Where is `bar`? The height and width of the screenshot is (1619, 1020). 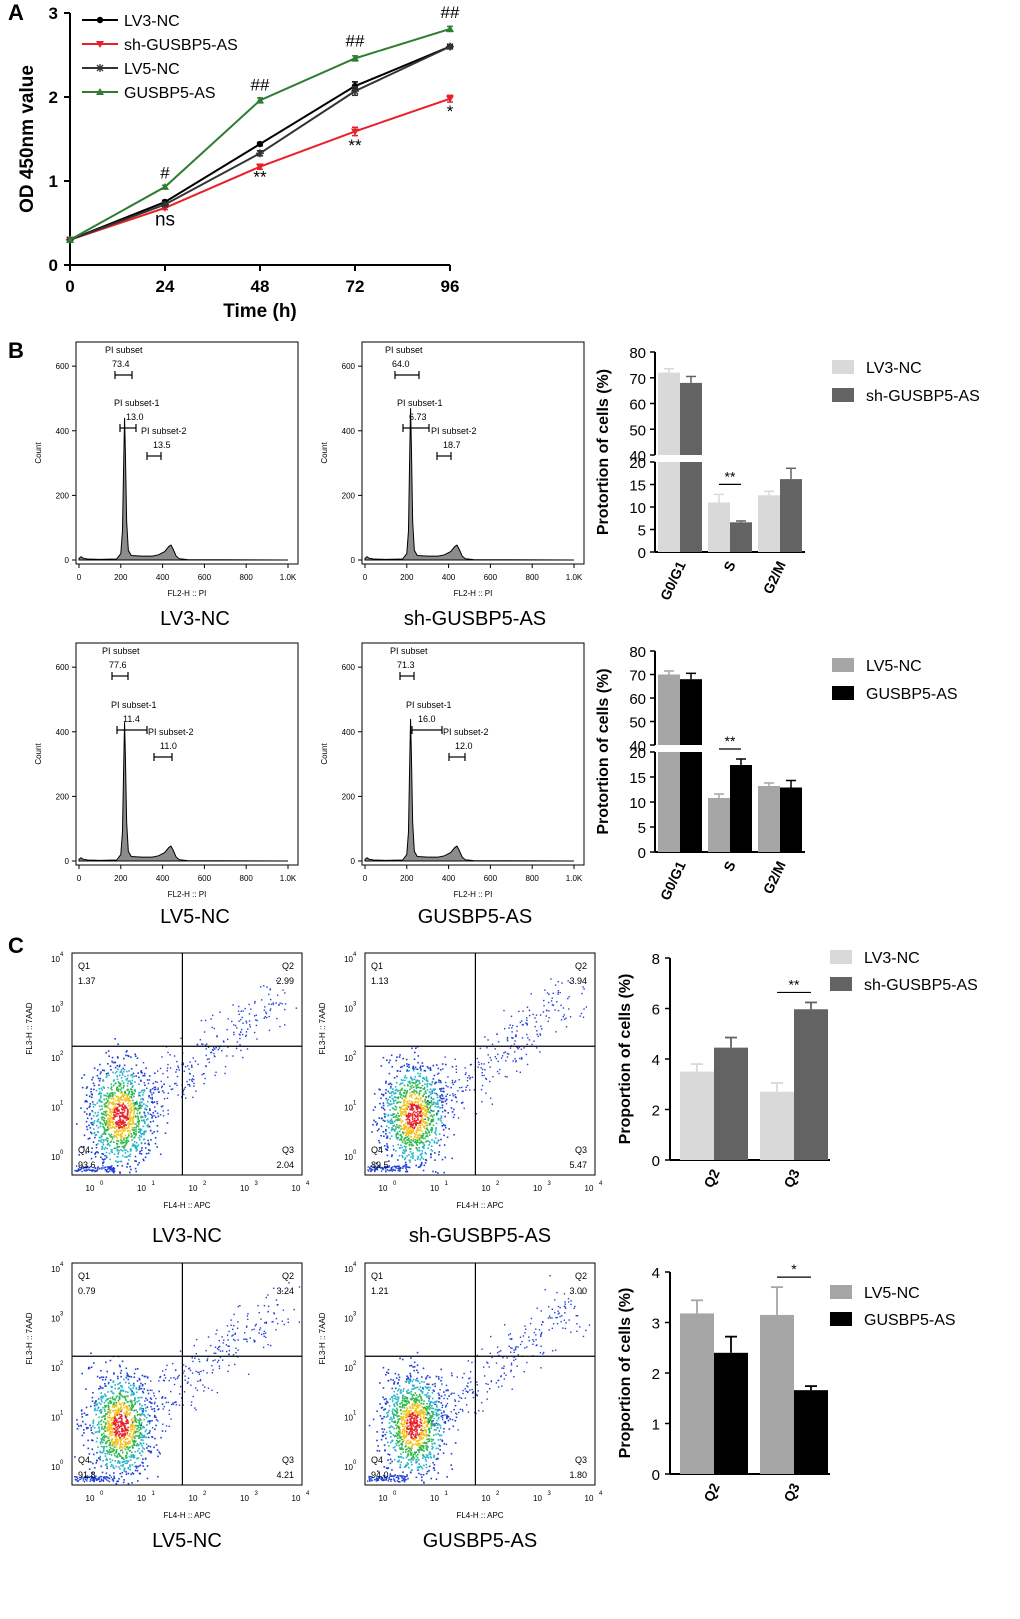 bar is located at coordinates (791, 819).